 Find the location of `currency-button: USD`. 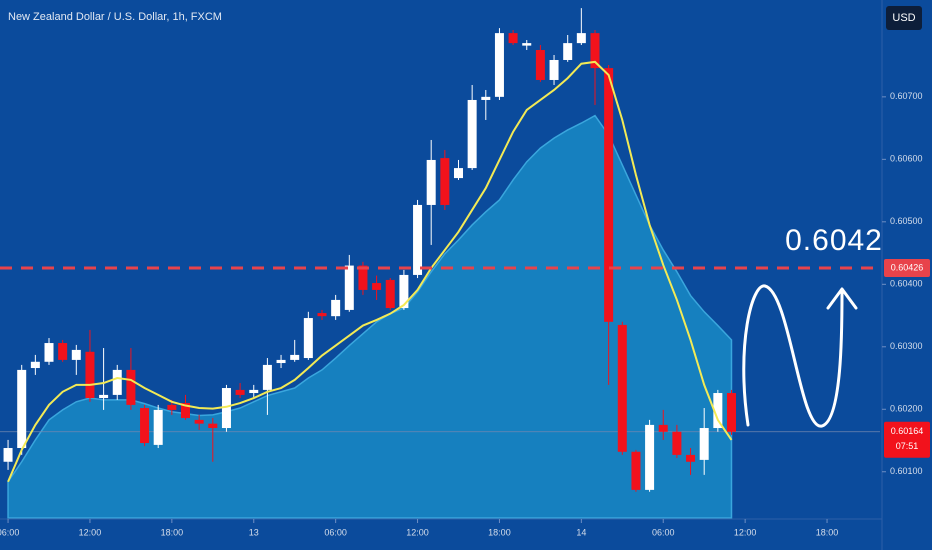

currency-button: USD is located at coordinates (903, 18).